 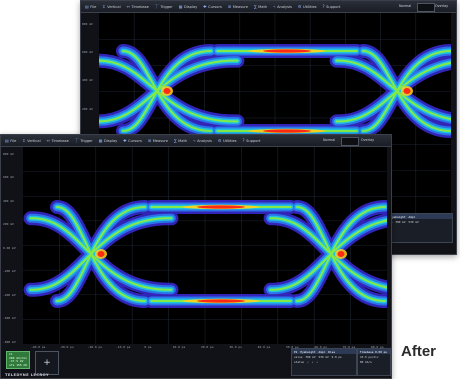 What do you see at coordinates (148, 347) in the screenshot?
I see `x-tick-label: 0 ps` at bounding box center [148, 347].